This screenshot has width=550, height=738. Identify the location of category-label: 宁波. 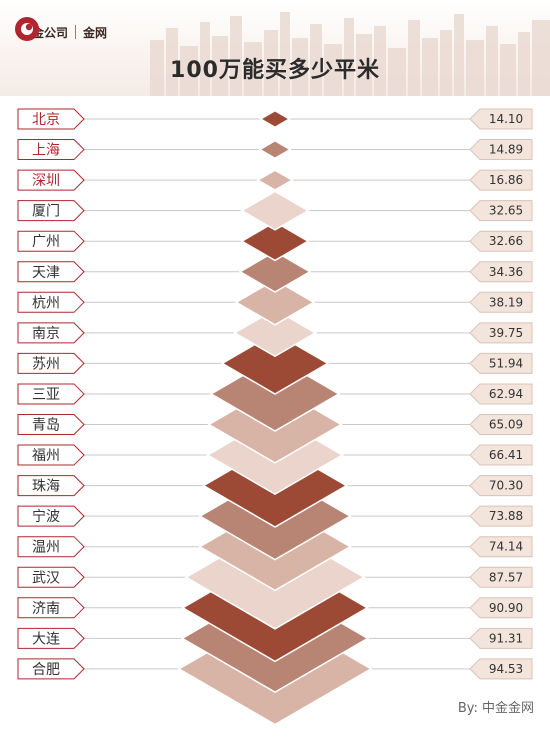
(46, 516).